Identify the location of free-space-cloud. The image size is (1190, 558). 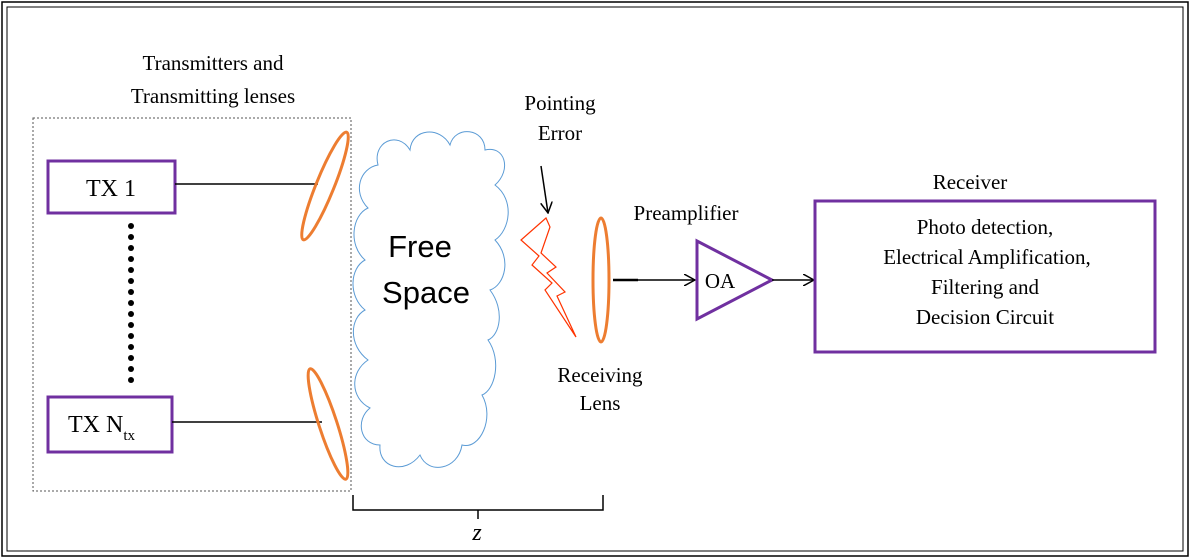
(430, 299).